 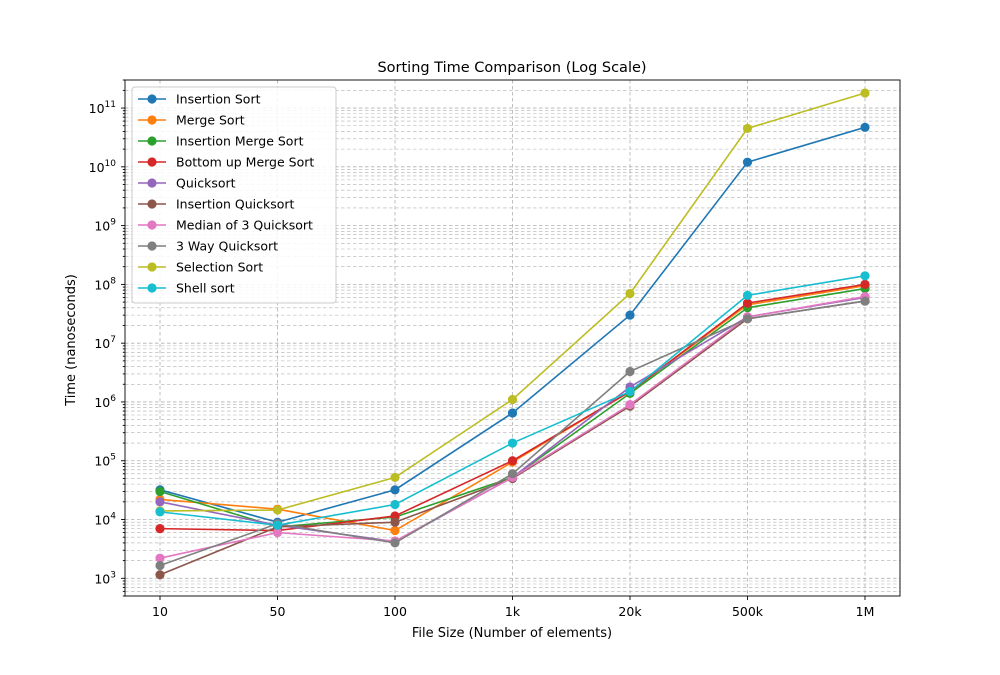 I want to click on x-tick-label: 500k, so click(x=748, y=611).